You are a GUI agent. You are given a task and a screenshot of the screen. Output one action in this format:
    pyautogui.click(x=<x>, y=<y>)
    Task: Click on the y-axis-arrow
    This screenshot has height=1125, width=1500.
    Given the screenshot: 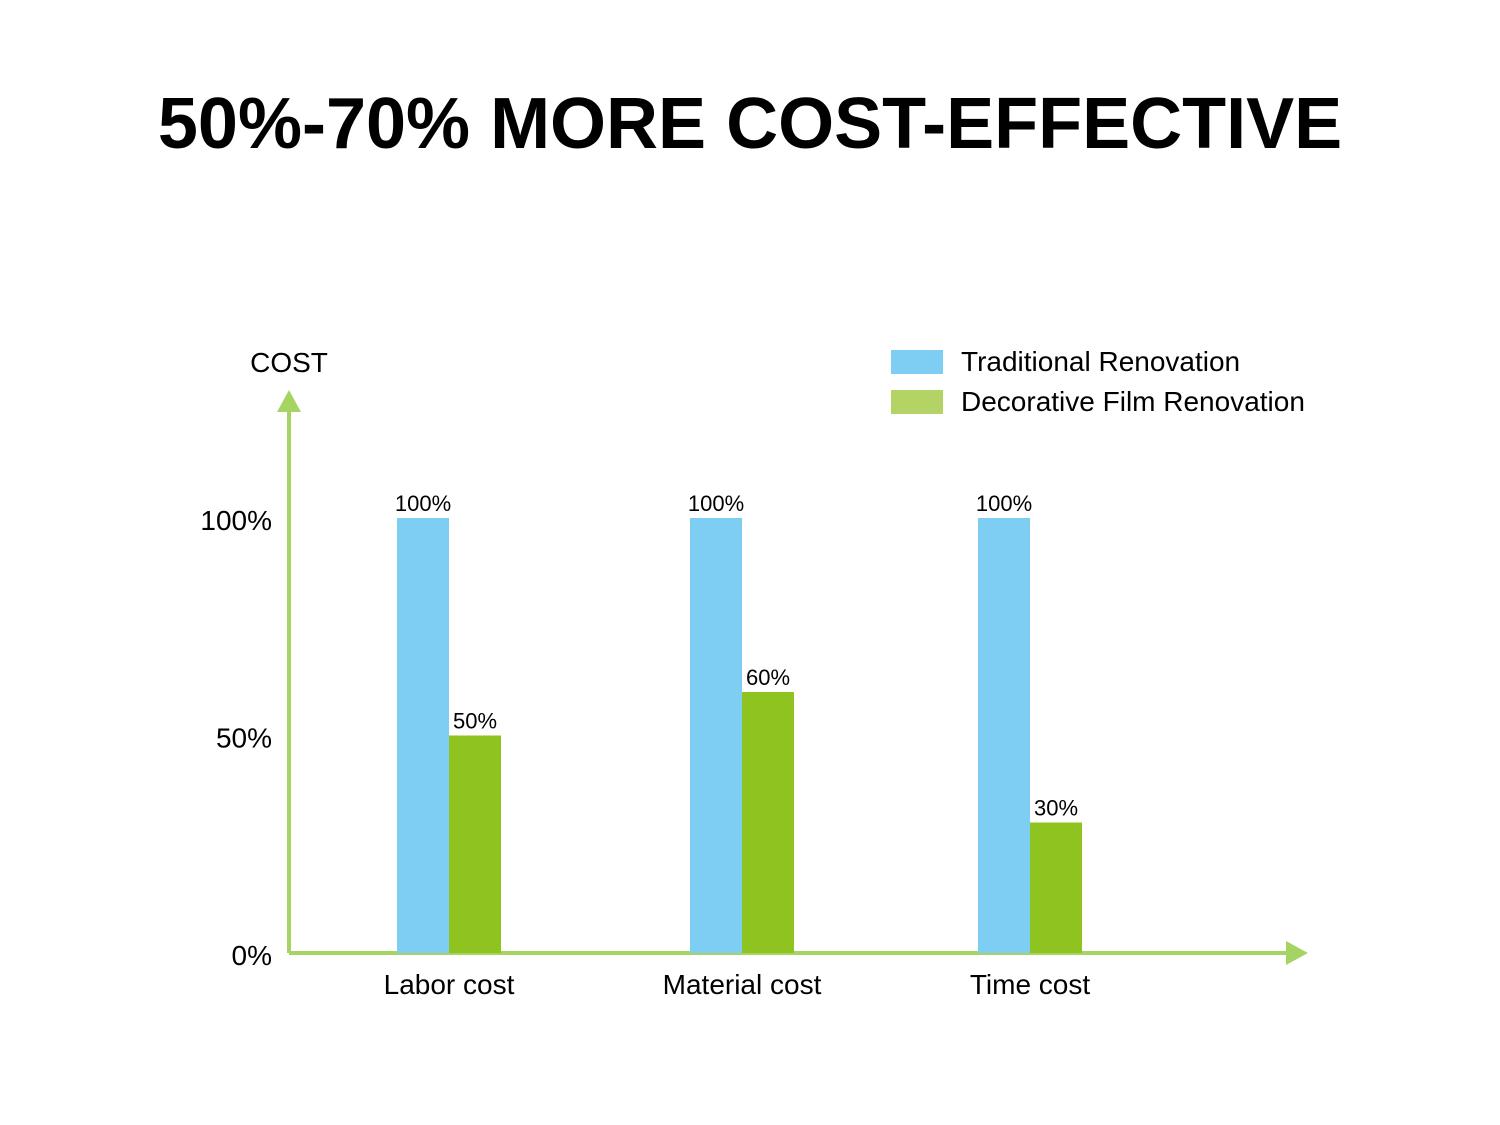 What is the action you would take?
    pyautogui.click(x=289, y=401)
    